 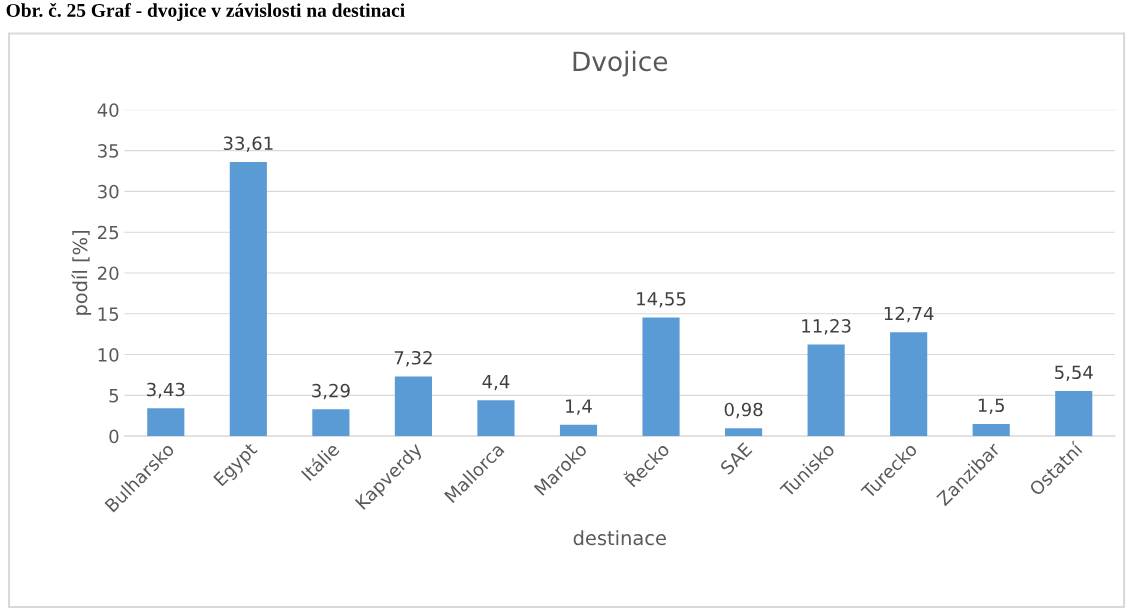 I want to click on chart-title: Dvojice, so click(x=620, y=63).